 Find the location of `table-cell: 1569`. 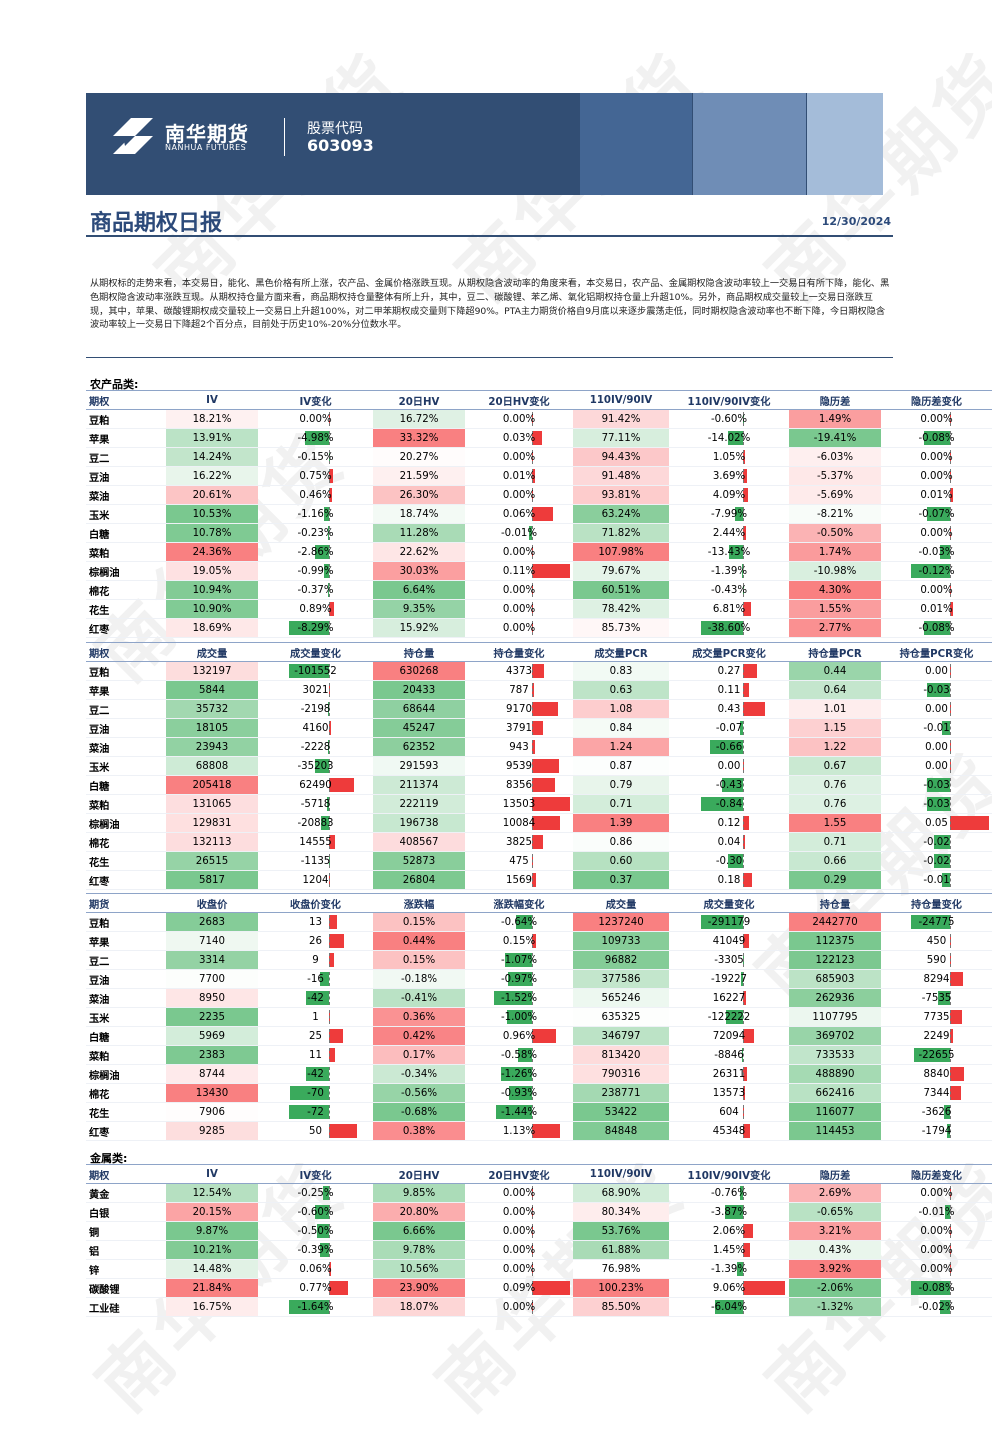

table-cell: 1569 is located at coordinates (519, 880).